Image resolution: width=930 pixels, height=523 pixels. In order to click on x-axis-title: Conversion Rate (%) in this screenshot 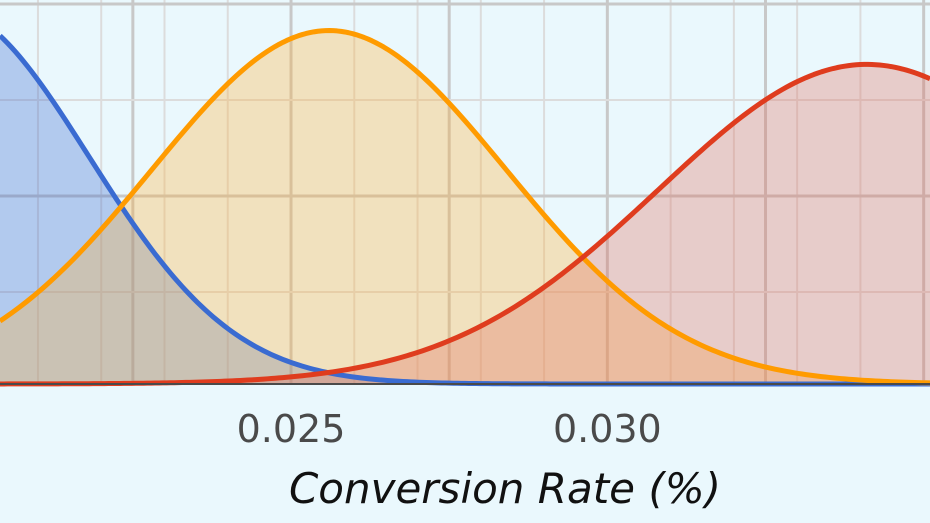, I will do `click(505, 488)`.